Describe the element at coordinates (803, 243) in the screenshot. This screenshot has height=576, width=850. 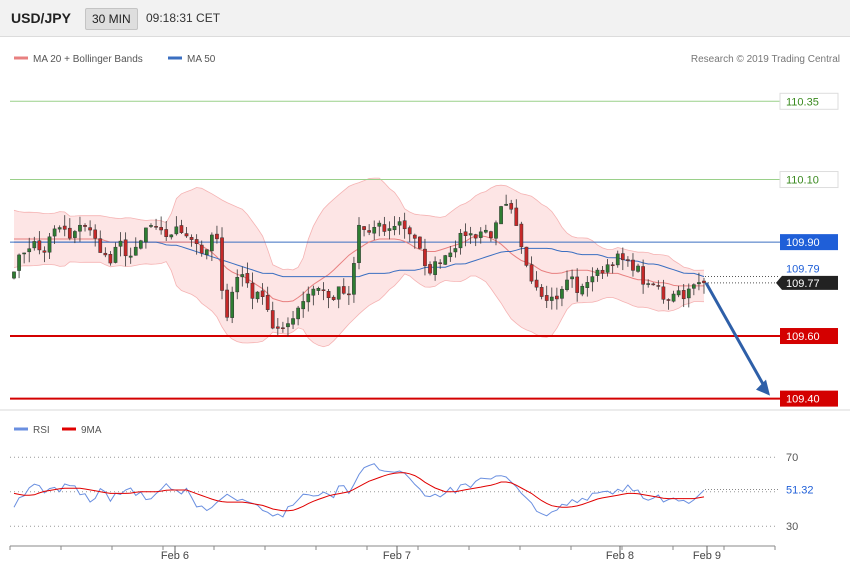
I see `level-label-109.90: 109.90` at that location.